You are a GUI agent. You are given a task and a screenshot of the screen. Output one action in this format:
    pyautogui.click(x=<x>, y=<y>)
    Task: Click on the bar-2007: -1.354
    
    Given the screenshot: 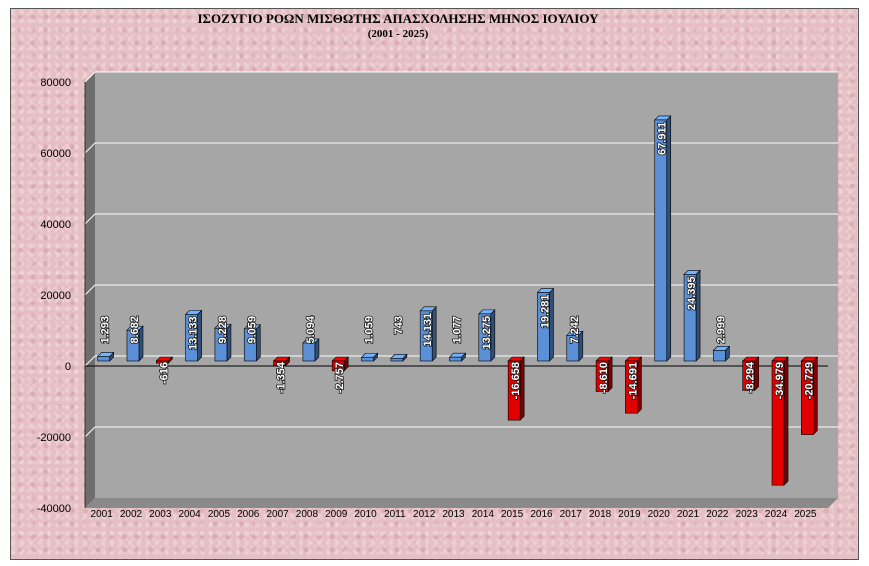 What is the action you would take?
    pyautogui.click(x=281, y=375)
    